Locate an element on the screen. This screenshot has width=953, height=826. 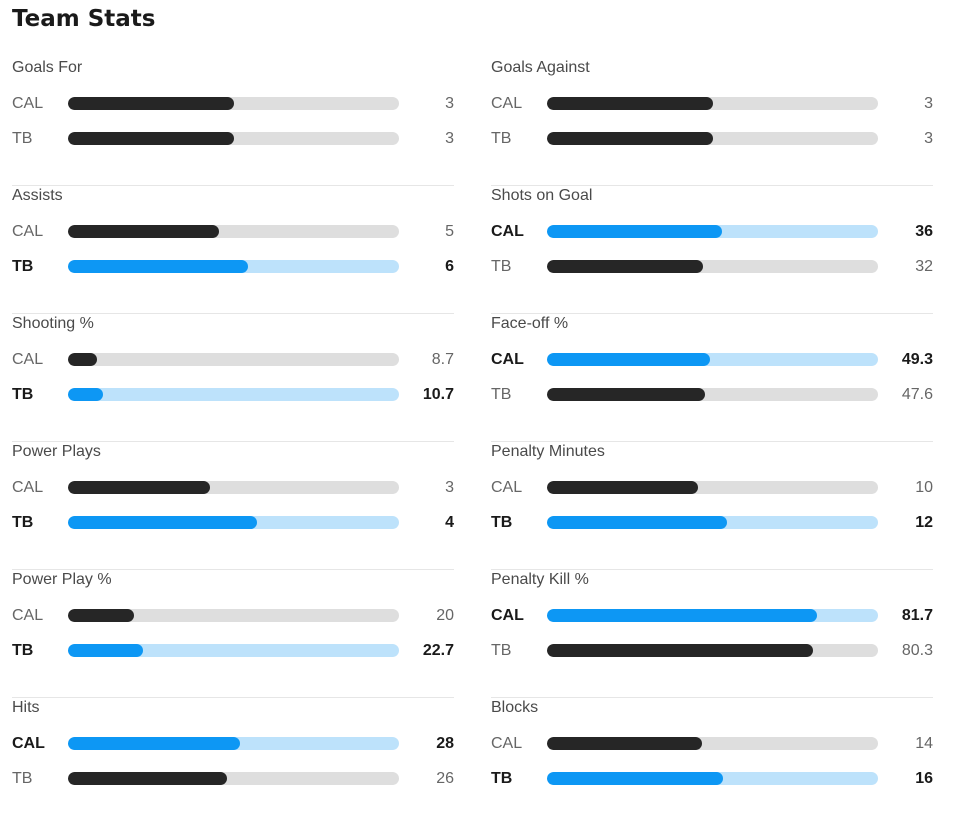
stat-value: 81.7 is located at coordinates (917, 615).